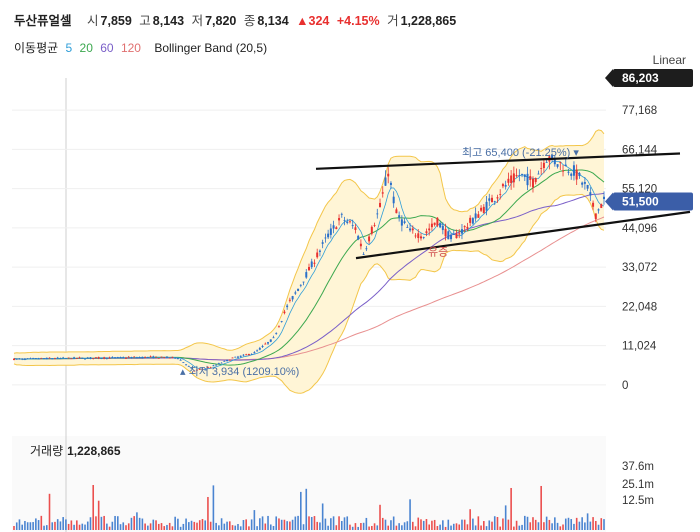 This screenshot has height=532, width=700. What do you see at coordinates (142, 47) in the screenshot?
I see `indicator-legend: 이동평균 5 20 60 120 Bollinger Band (20,5)` at bounding box center [142, 47].